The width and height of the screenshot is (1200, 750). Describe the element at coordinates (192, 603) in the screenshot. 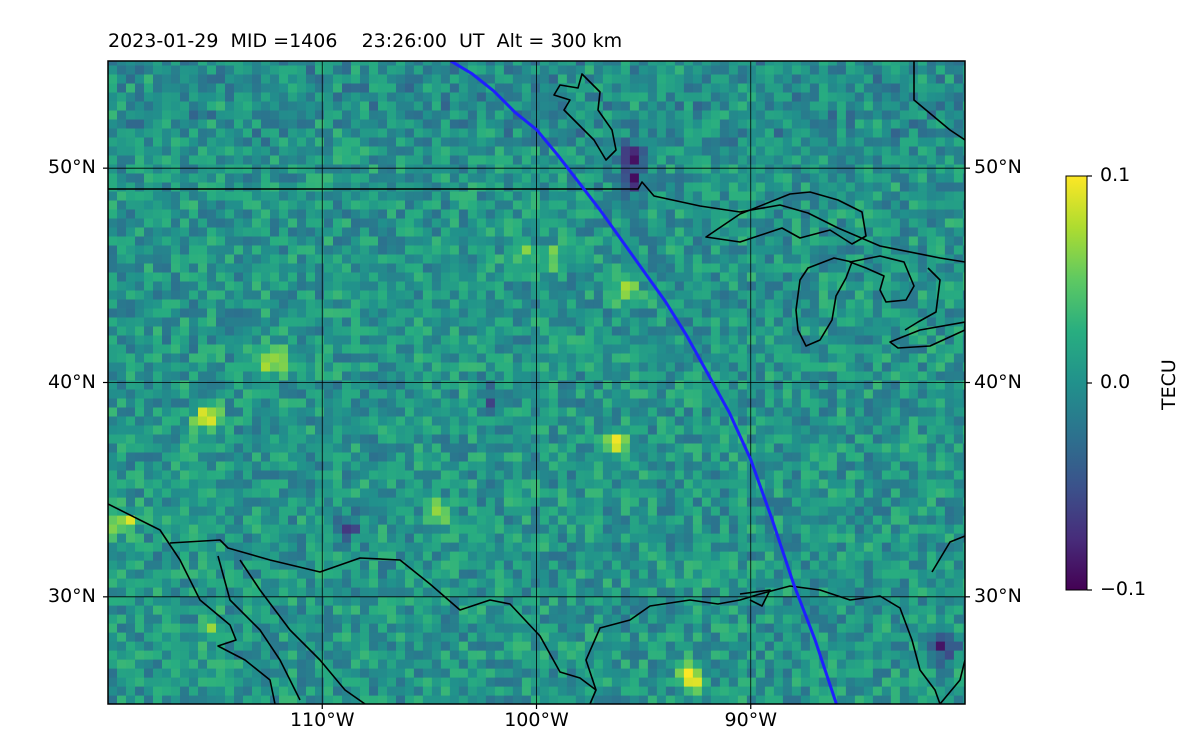

I see `baja-california` at that location.